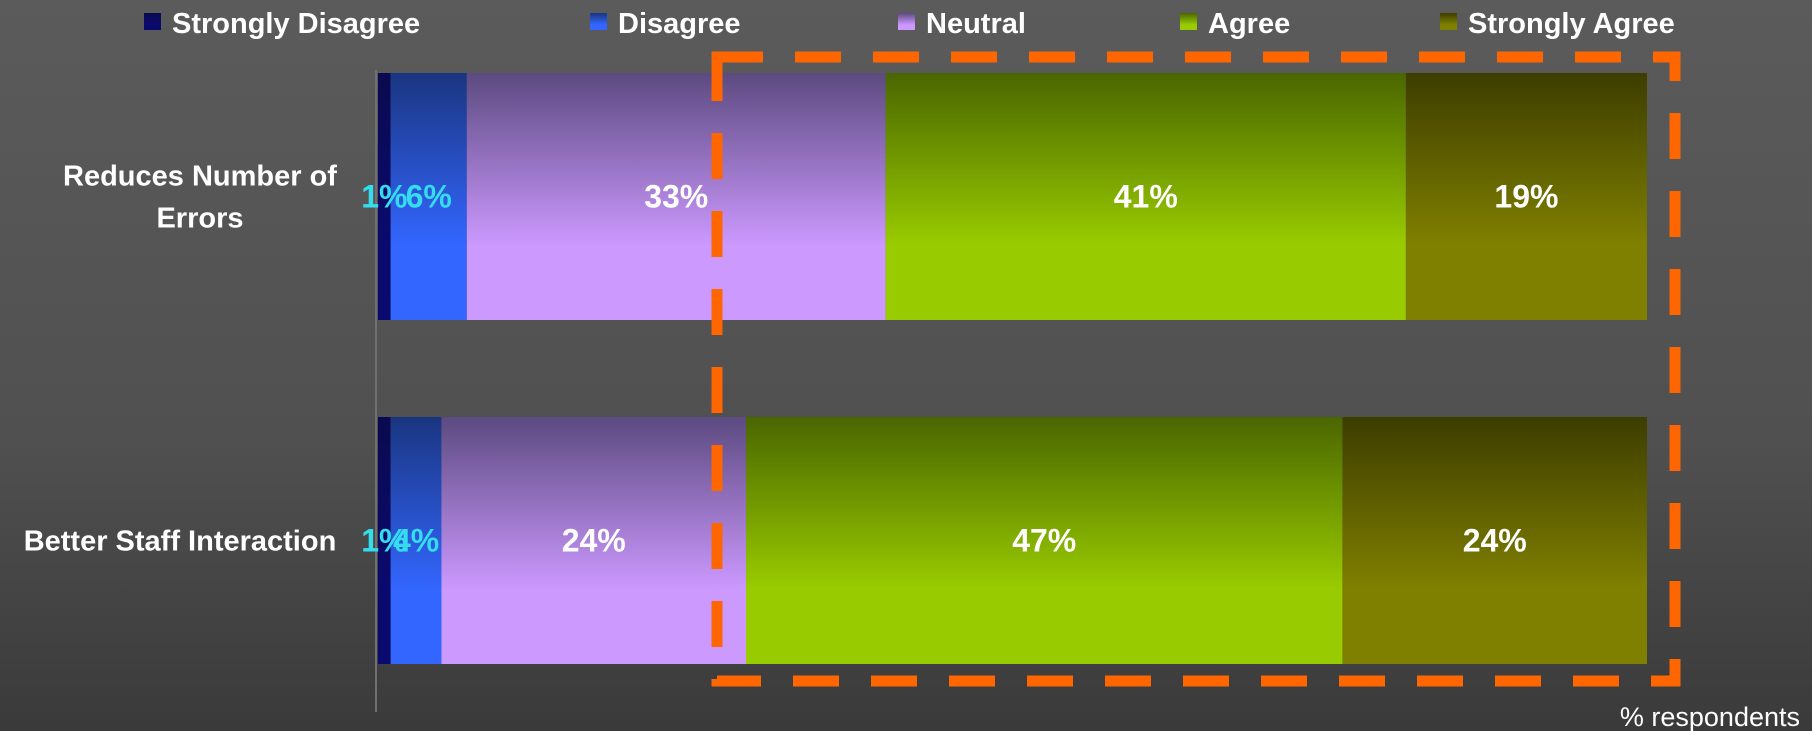 The width and height of the screenshot is (1812, 731). I want to click on bar-reduces-number-of-errors-strongly-disagree, so click(384, 196).